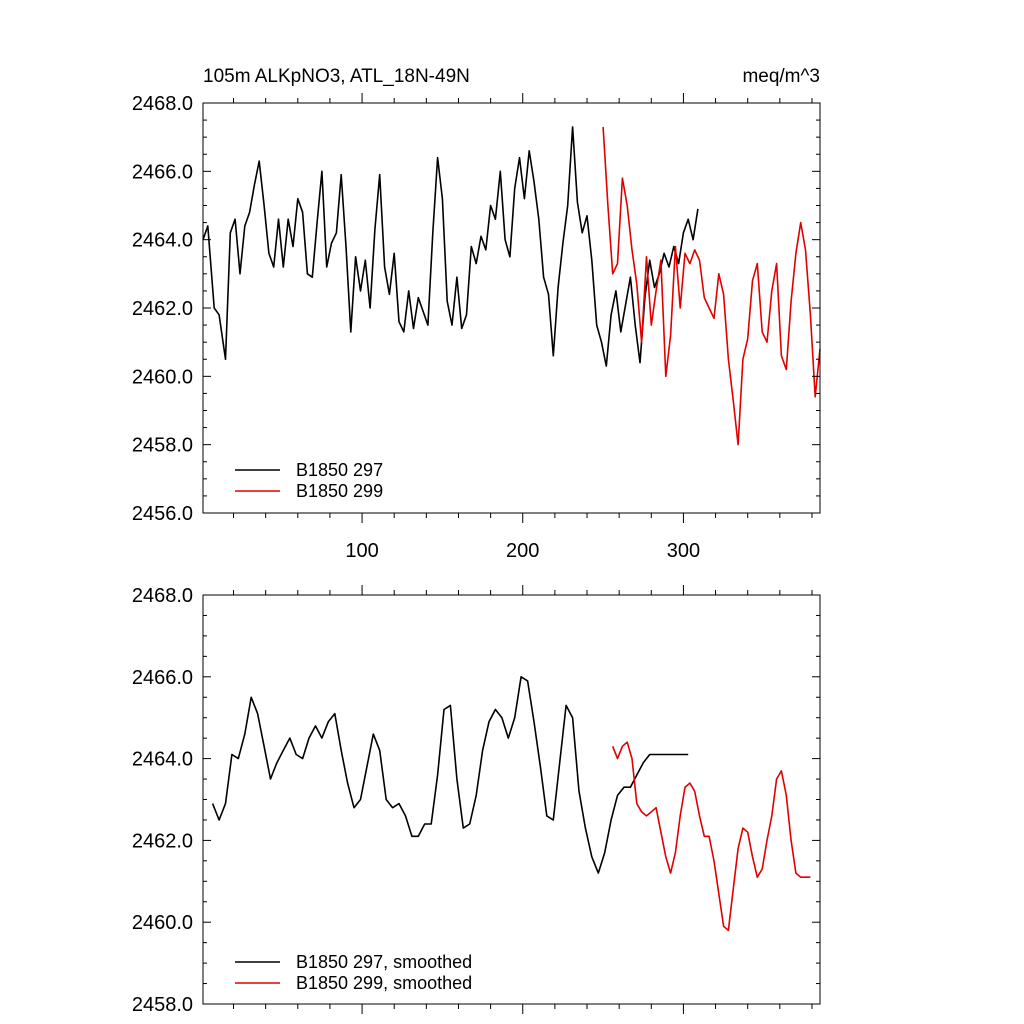 This screenshot has width=1024, height=1024. What do you see at coordinates (339, 470) in the screenshot?
I see `legend-label: B1850 297` at bounding box center [339, 470].